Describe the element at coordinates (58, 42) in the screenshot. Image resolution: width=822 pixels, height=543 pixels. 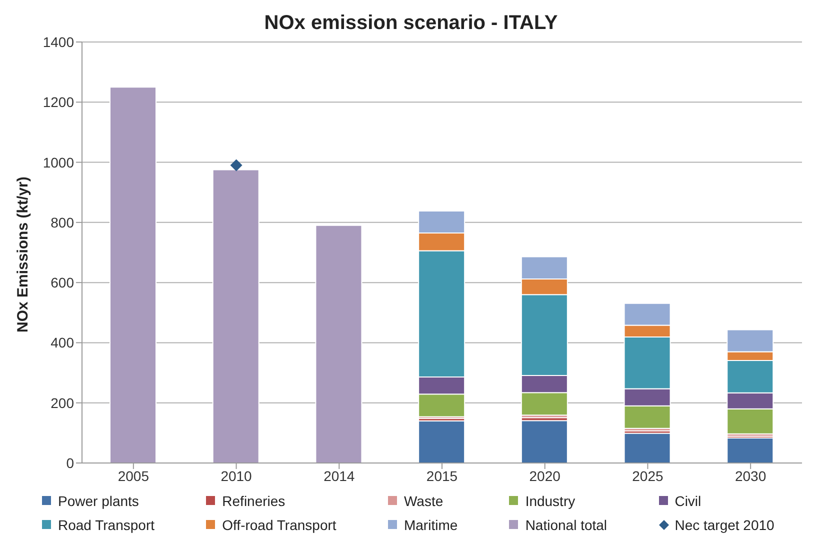
I see `y-tick-label: 1400` at that location.